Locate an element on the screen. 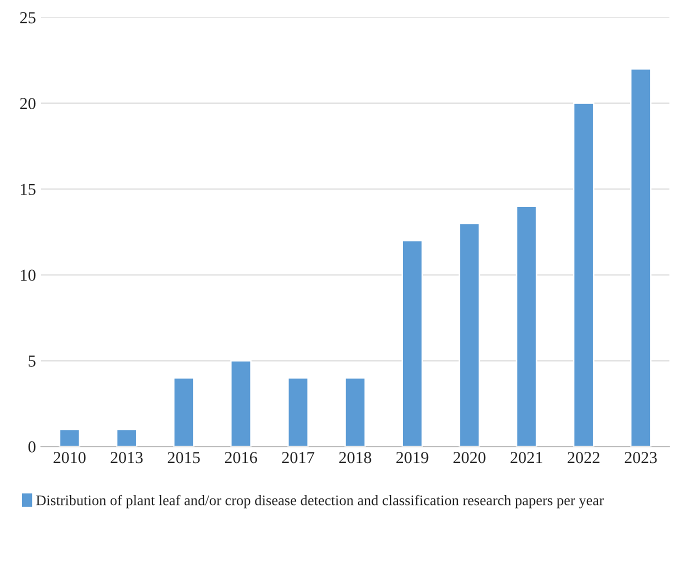 This screenshot has height=580, width=683. x-tick-label: 2016 is located at coordinates (241, 458).